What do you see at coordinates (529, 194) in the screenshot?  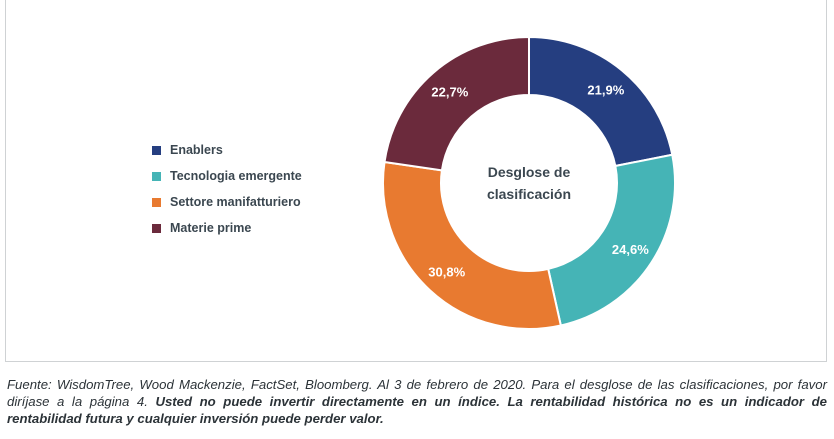 I see `center-label: clasificación` at bounding box center [529, 194].